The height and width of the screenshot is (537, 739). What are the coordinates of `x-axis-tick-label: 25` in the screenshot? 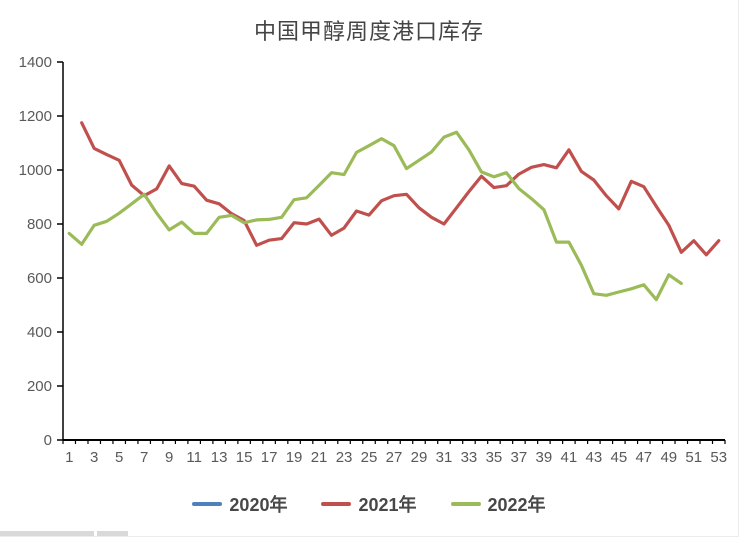 It's located at (369, 457).